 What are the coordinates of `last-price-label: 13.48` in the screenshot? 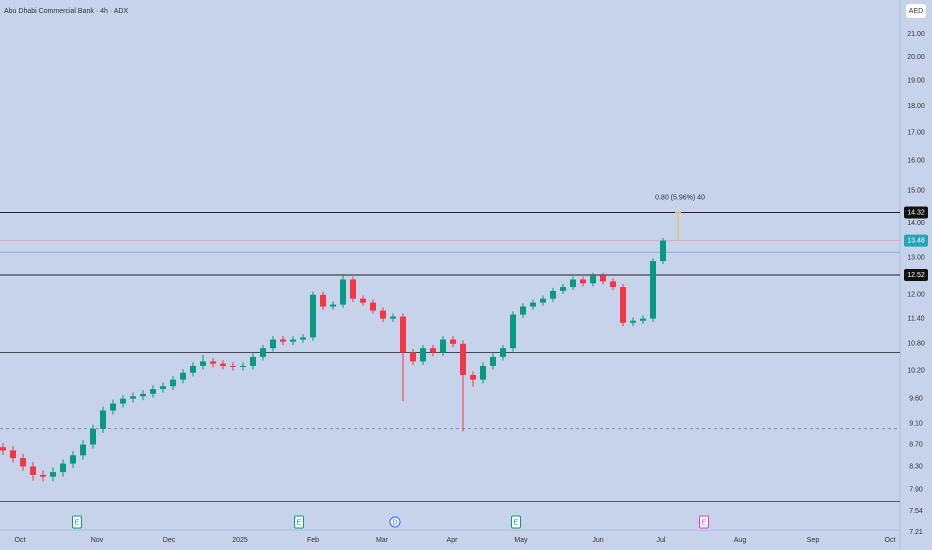 It's located at (916, 240).